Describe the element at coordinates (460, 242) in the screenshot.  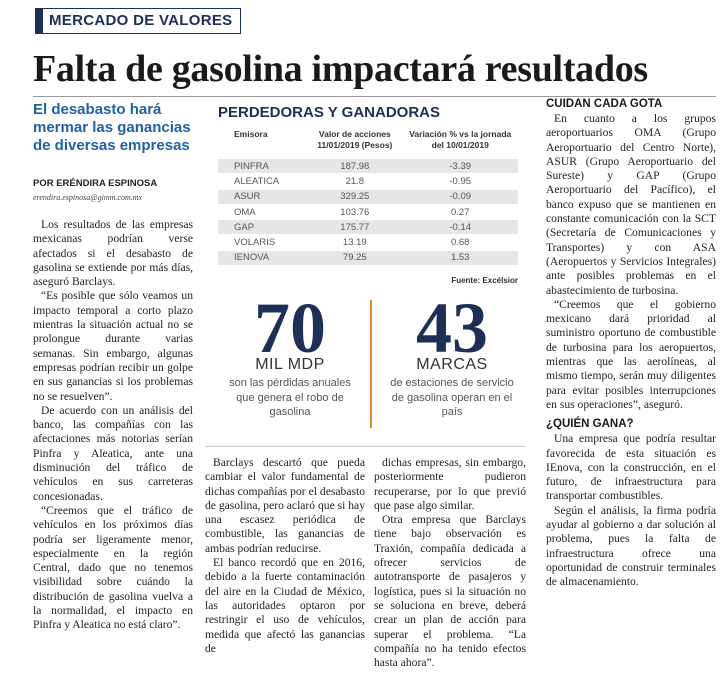
I see `table-cell: 0.68` at that location.